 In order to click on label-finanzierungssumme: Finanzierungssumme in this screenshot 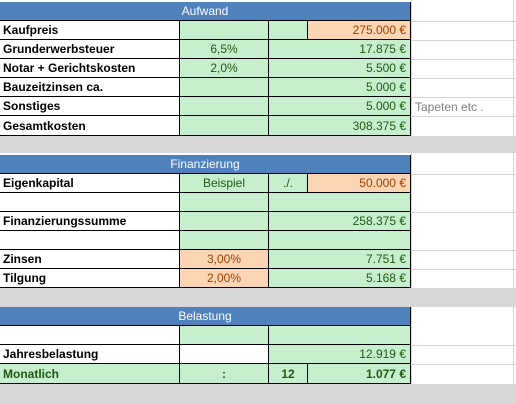, I will do `click(90, 221)`.